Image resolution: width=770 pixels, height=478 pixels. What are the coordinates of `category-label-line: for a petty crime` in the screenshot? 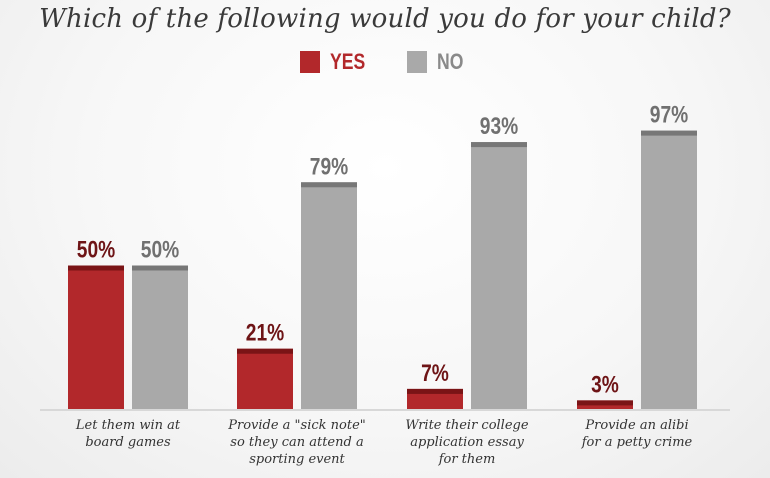 It's located at (637, 442).